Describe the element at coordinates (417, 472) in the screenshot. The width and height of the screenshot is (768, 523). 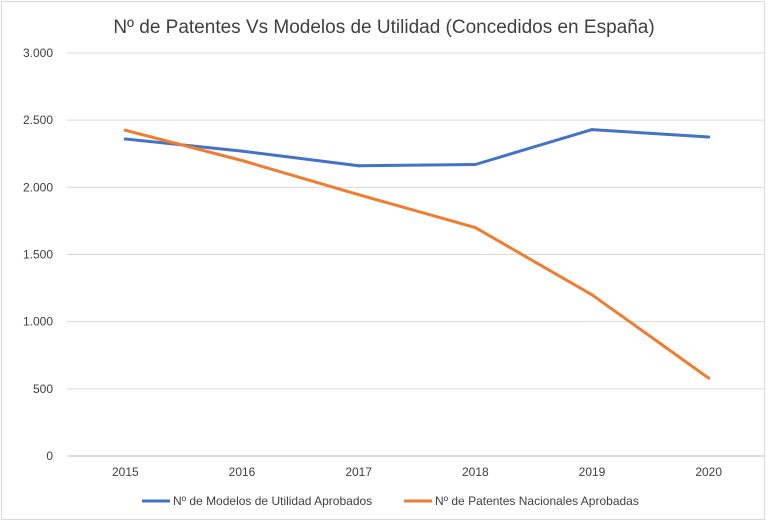
I see `x-axis-ticks: 2015 2016 2017 2018 2019 2020` at that location.